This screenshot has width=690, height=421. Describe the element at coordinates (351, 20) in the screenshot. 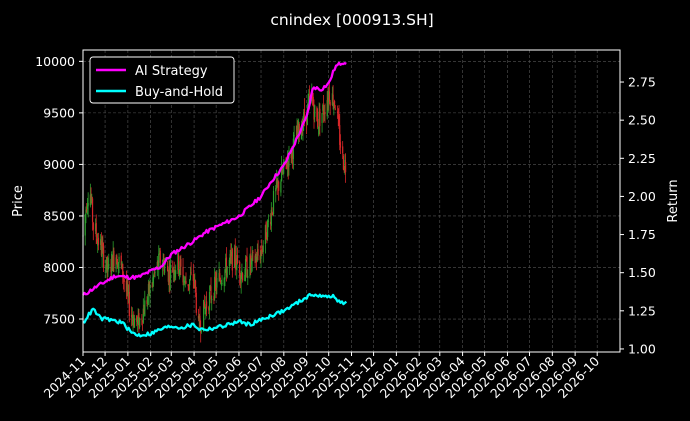

I see `chart-title: cnindex [000913.SH]` at that location.